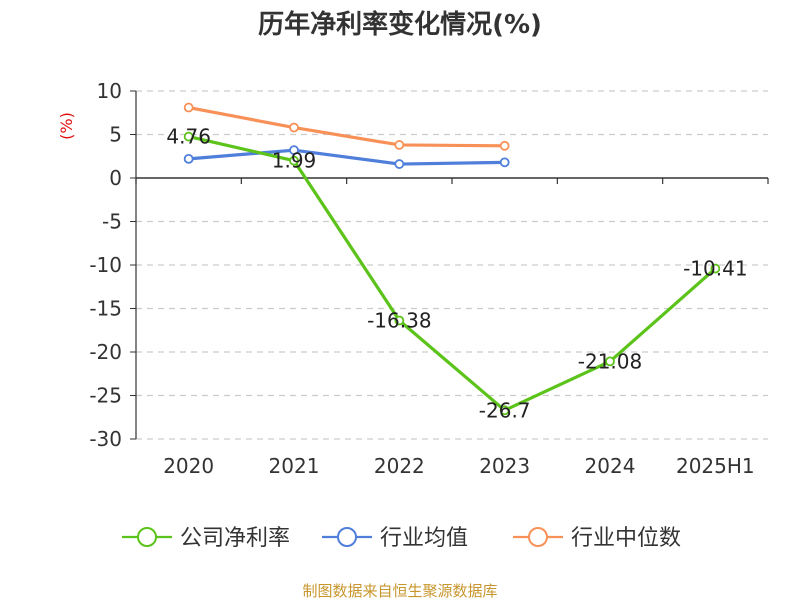 This screenshot has width=800, height=600. Describe the element at coordinates (105, 309) in the screenshot. I see `y-tick-label: -15` at that location.